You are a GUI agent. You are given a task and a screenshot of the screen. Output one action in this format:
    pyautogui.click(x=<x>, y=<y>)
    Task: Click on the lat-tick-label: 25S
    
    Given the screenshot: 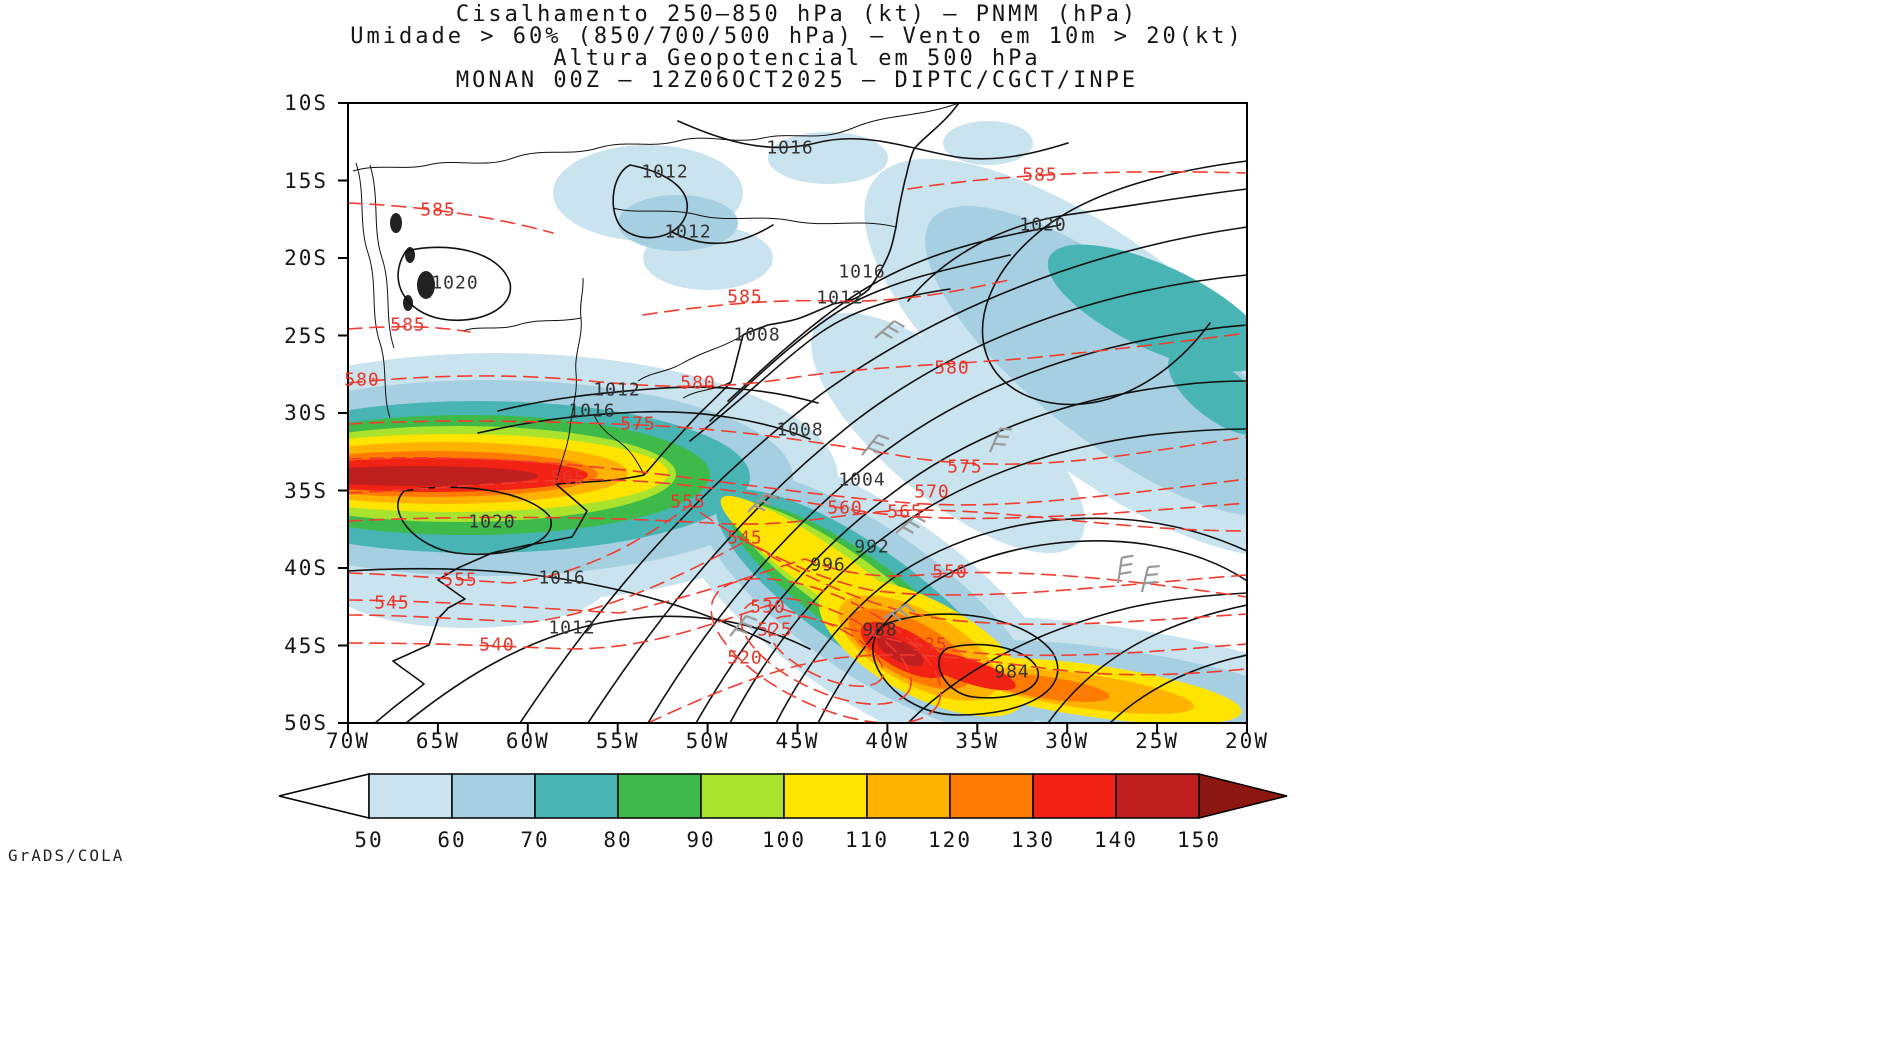 What is the action you would take?
    pyautogui.click(x=306, y=335)
    